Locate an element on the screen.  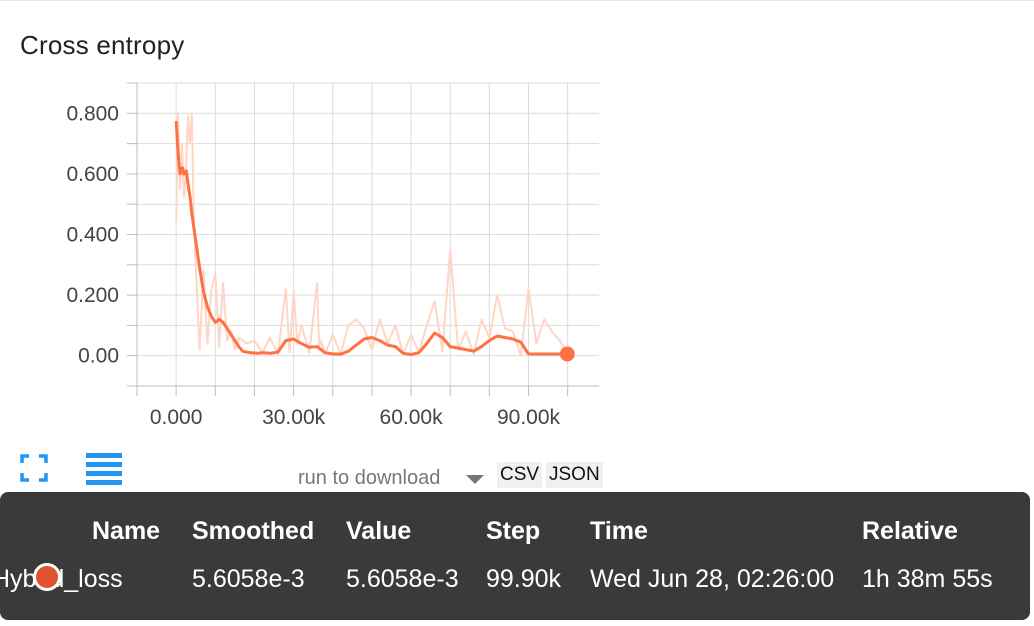
x-tick-label: 60.00k is located at coordinates (412, 417).